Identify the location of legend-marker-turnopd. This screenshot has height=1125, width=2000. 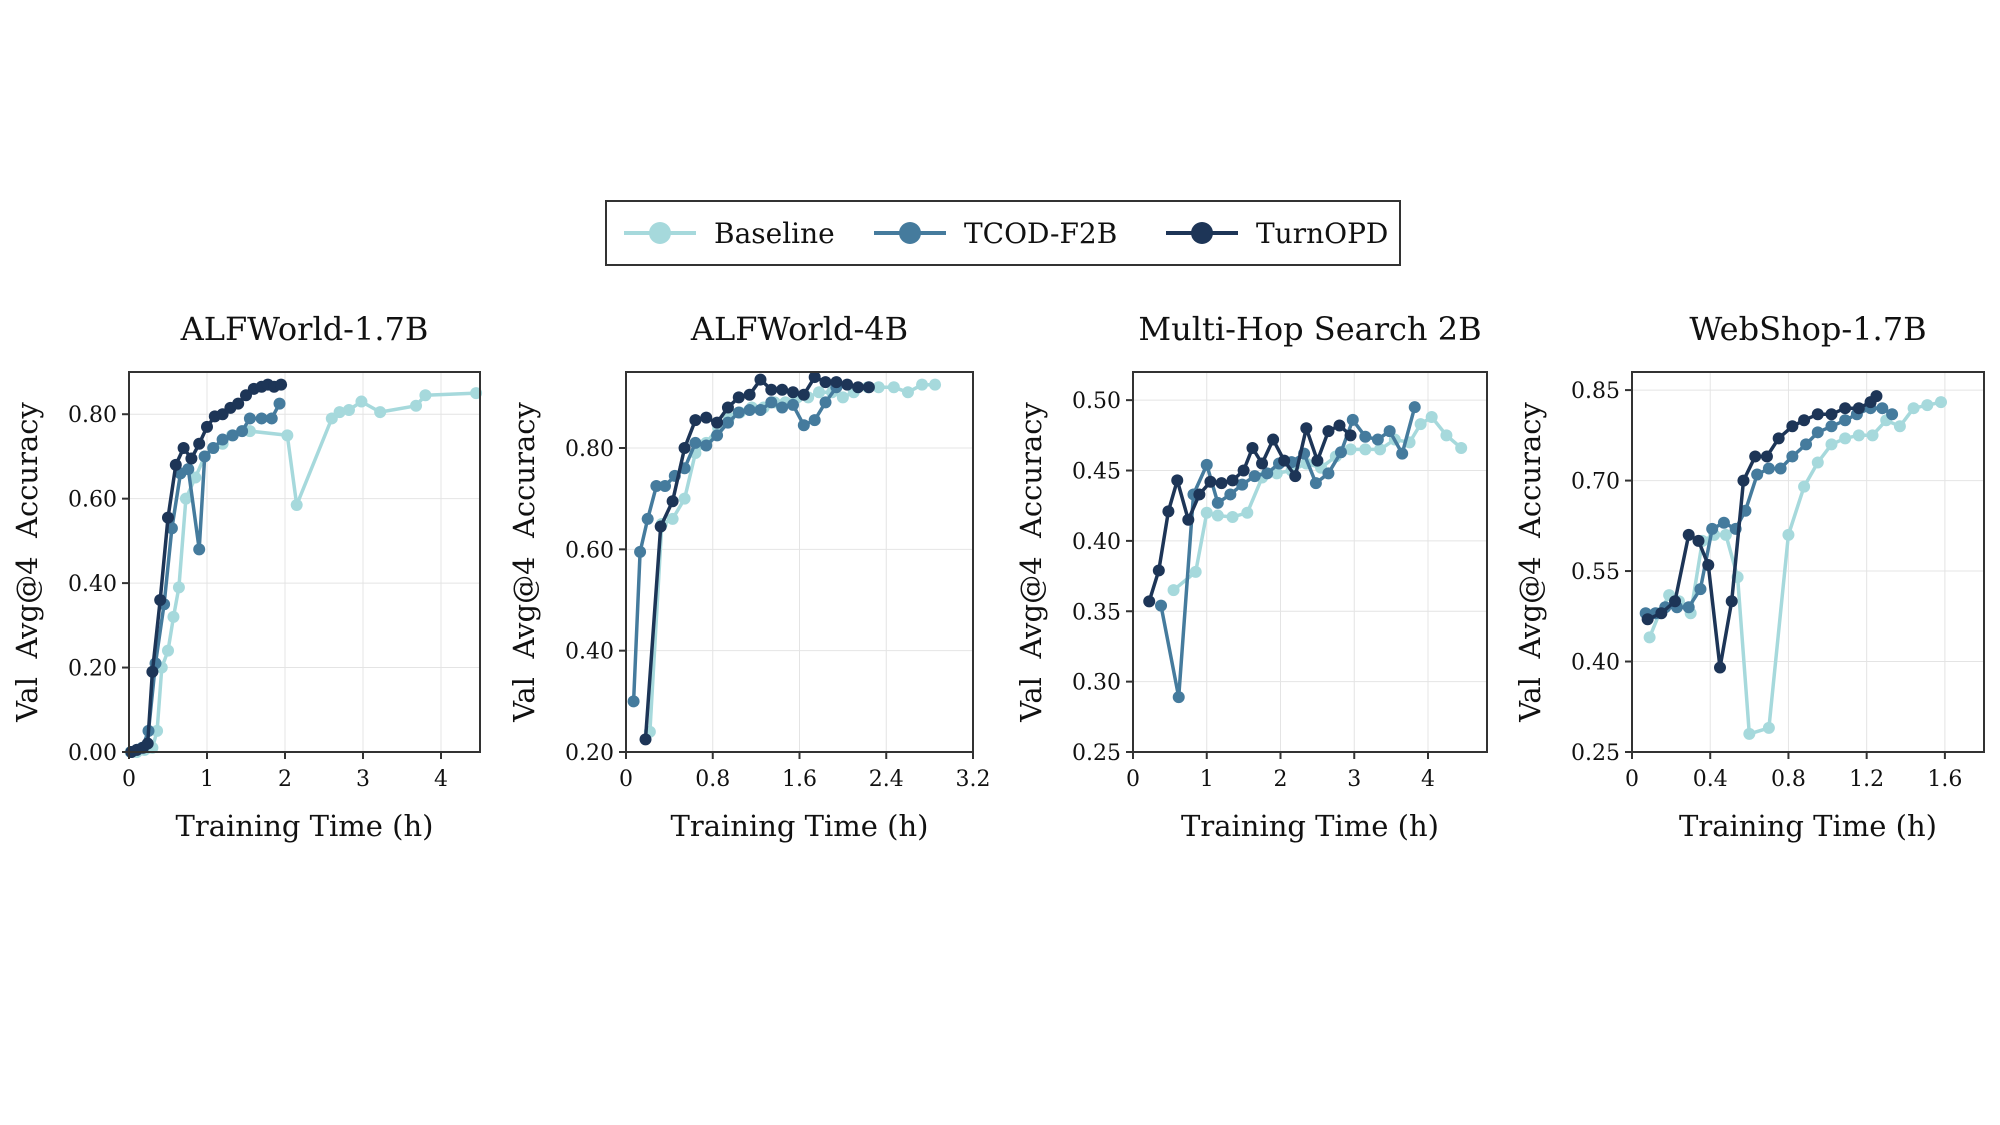
(1202, 233).